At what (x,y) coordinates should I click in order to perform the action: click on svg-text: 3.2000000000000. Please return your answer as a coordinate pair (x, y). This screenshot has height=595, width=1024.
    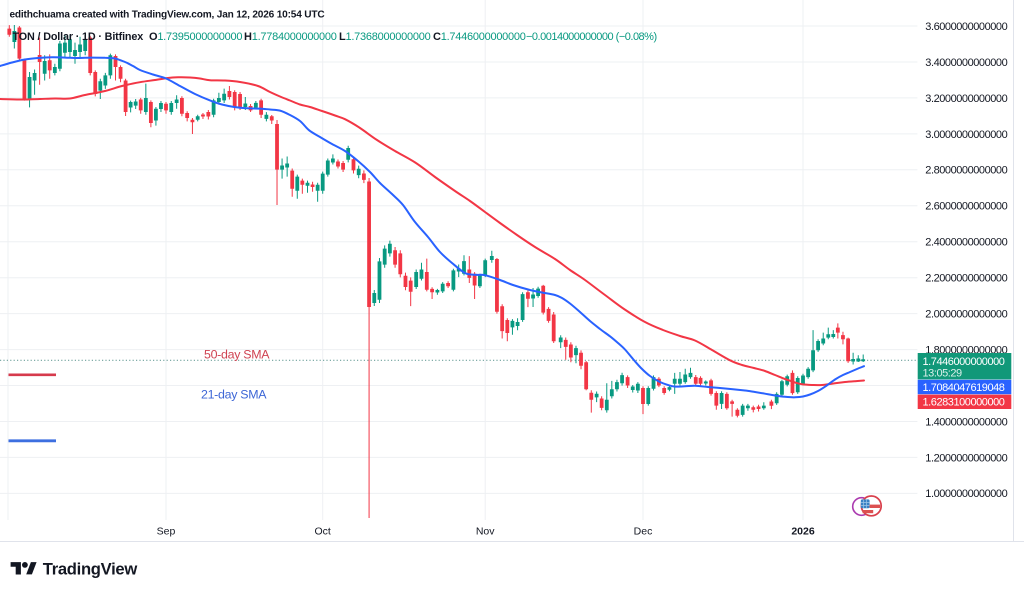
    Looking at the image, I should click on (966, 99).